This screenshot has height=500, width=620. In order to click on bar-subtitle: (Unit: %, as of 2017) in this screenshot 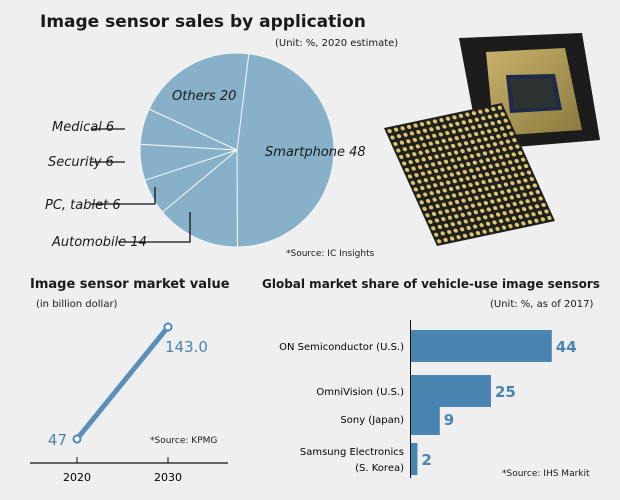, I will do `click(542, 304)`.